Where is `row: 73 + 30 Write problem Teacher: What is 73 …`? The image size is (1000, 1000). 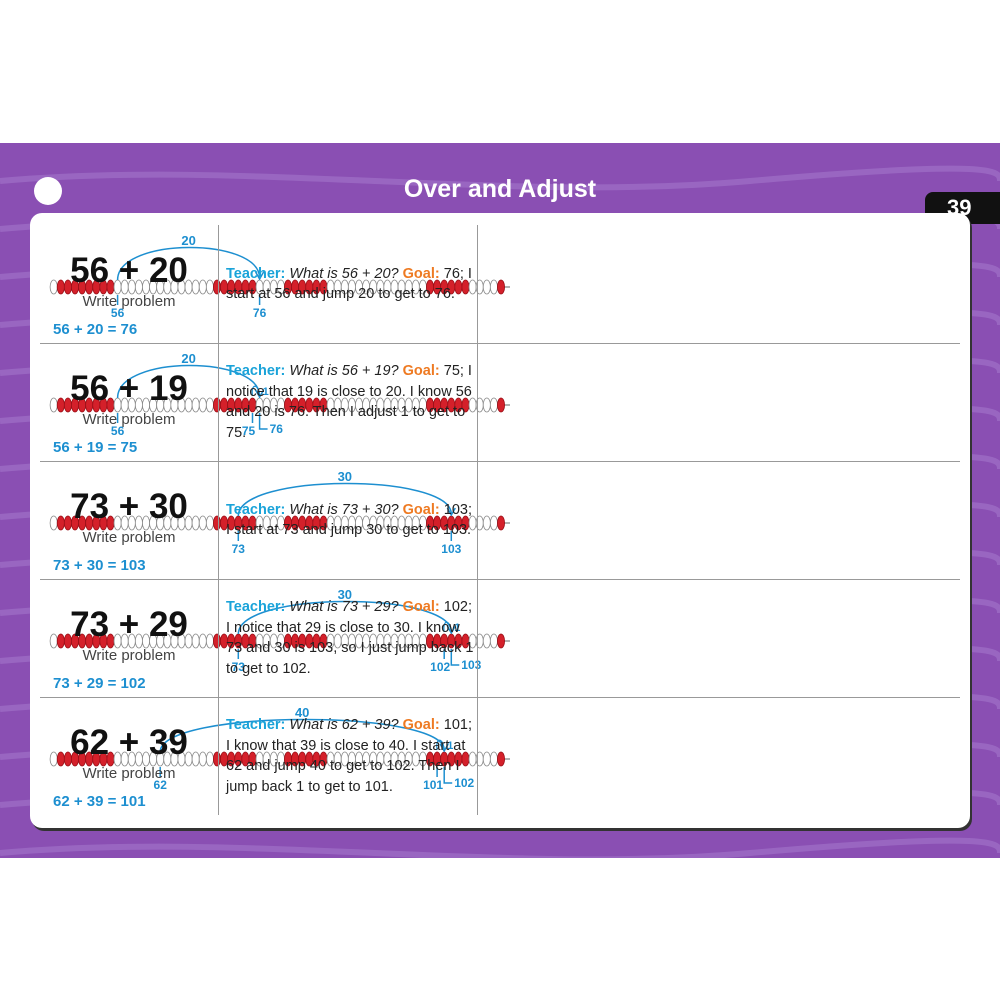
row: 73 + 30 Write problem Teacher: What is 73 … is located at coordinates (500, 520).